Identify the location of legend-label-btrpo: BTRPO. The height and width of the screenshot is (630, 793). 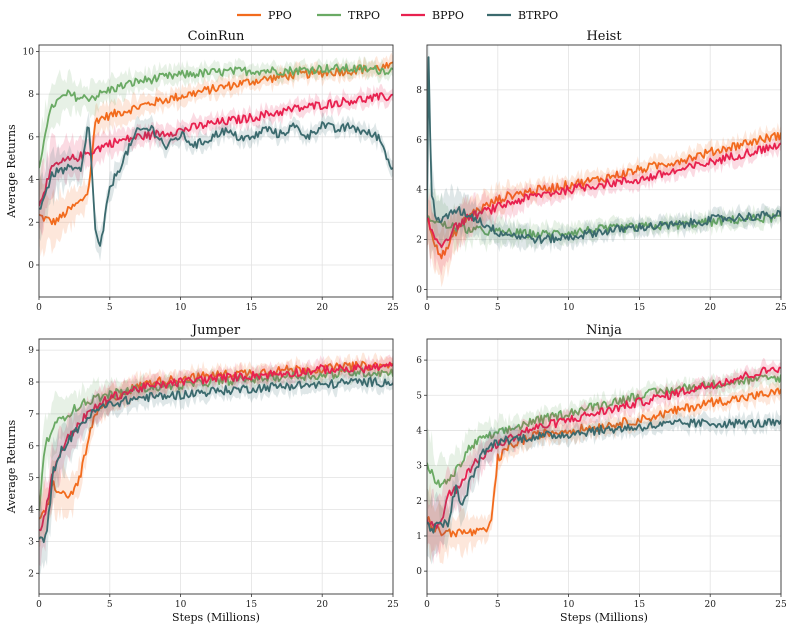
(538, 15).